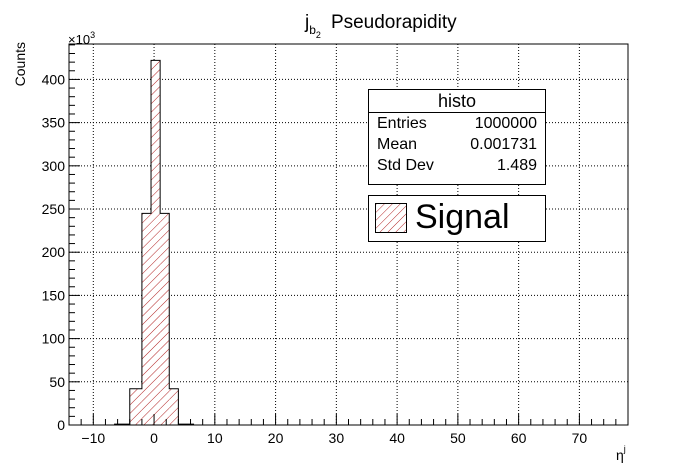 This screenshot has width=698, height=473. What do you see at coordinates (402, 123) in the screenshot?
I see `stats-label: Entries` at bounding box center [402, 123].